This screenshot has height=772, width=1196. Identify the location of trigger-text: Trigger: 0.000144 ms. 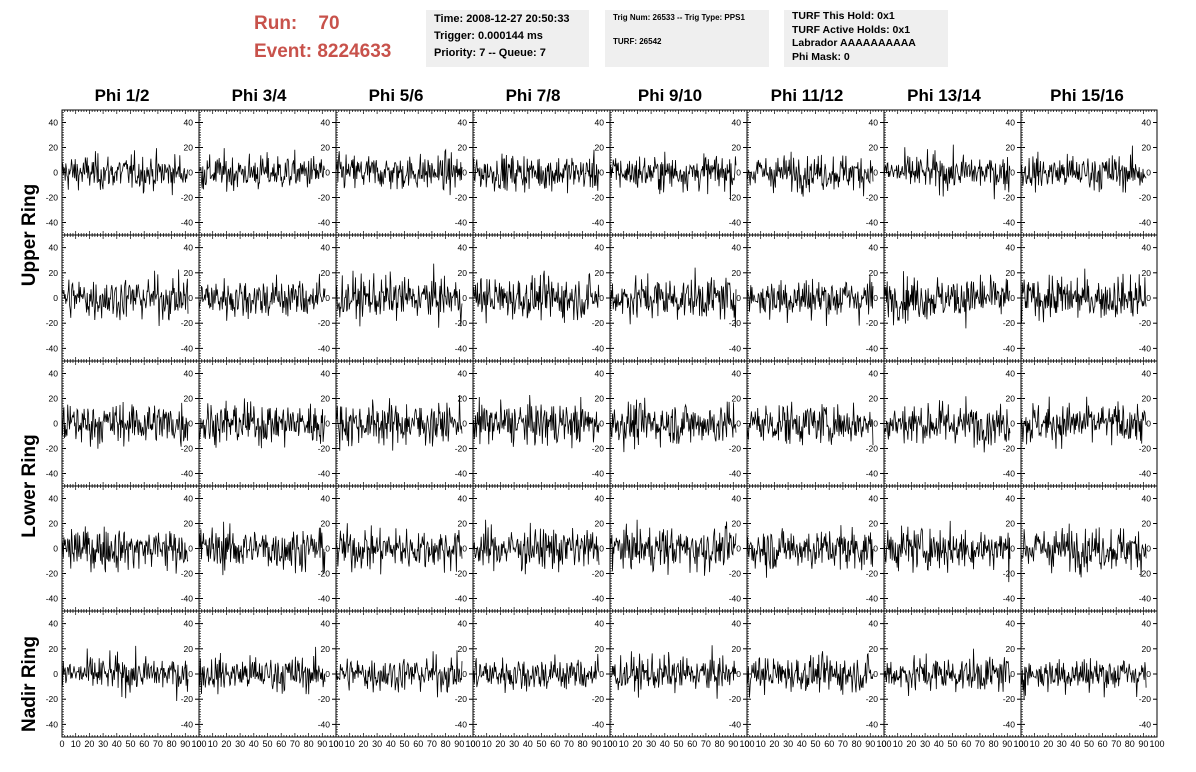
(488, 36).